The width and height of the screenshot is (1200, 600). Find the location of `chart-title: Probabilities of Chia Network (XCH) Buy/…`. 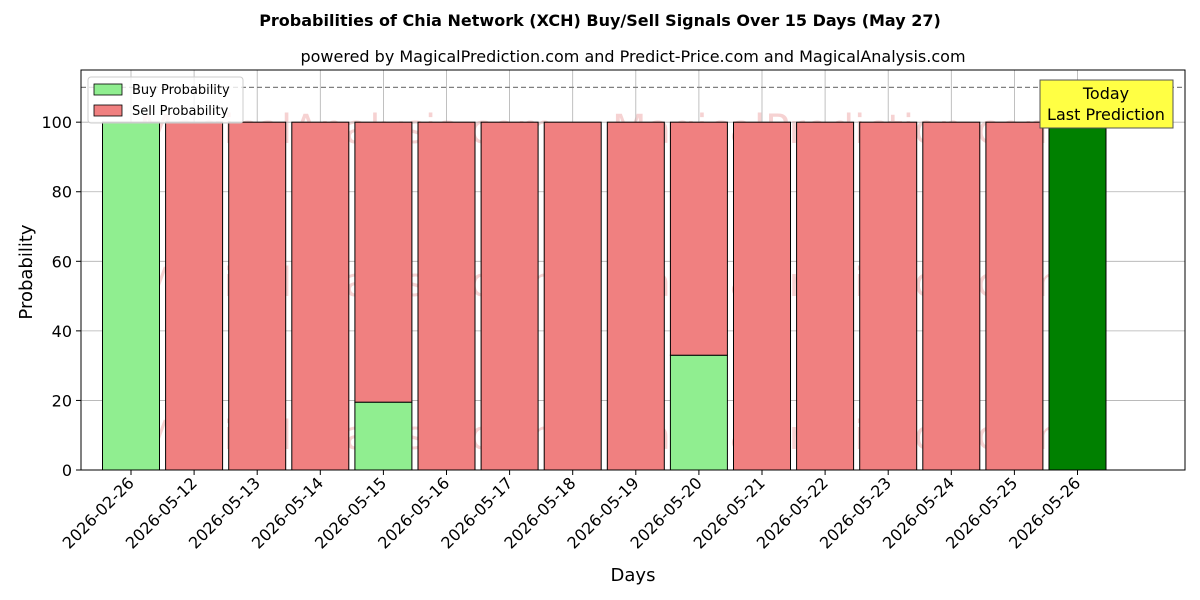

chart-title: Probabilities of Chia Network (XCH) Buy/… is located at coordinates (600, 20).